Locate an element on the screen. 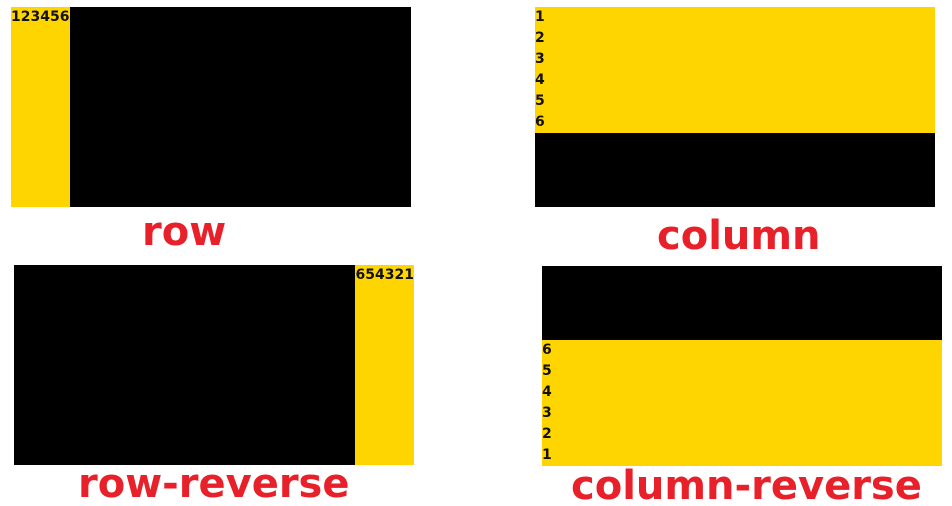  flex-items-row: 1 2 3 4 5 6 is located at coordinates (40, 107).